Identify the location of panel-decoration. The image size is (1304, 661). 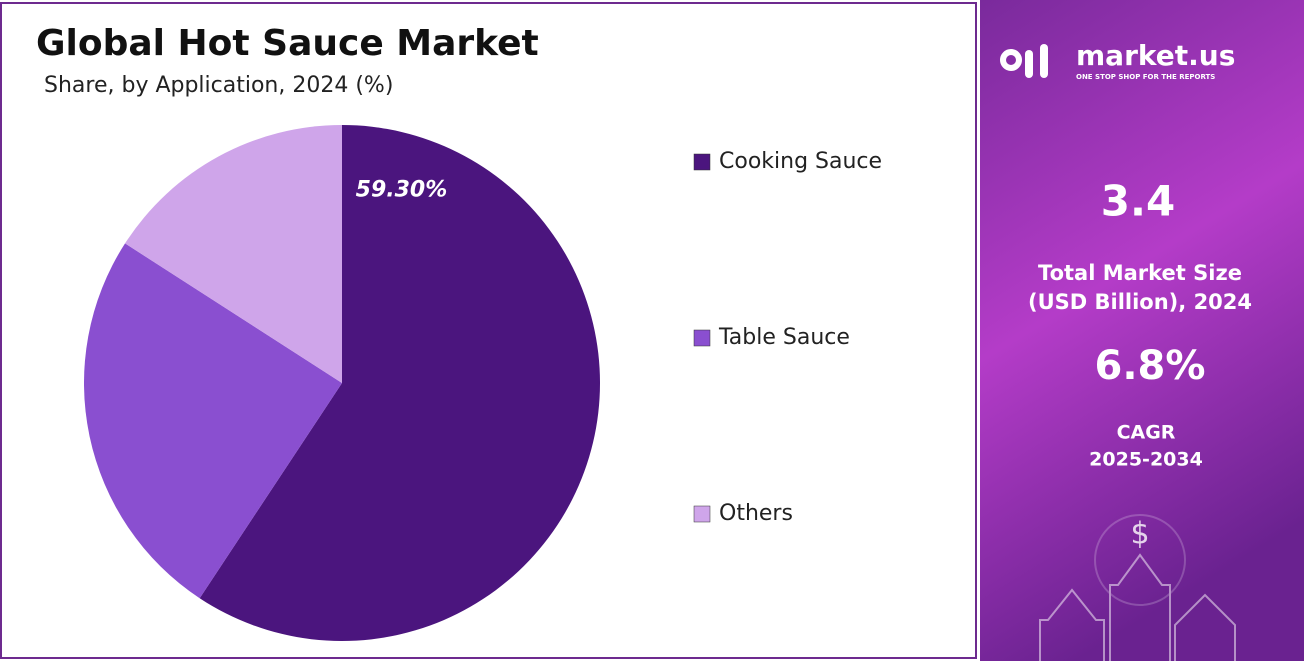
(1137, 587).